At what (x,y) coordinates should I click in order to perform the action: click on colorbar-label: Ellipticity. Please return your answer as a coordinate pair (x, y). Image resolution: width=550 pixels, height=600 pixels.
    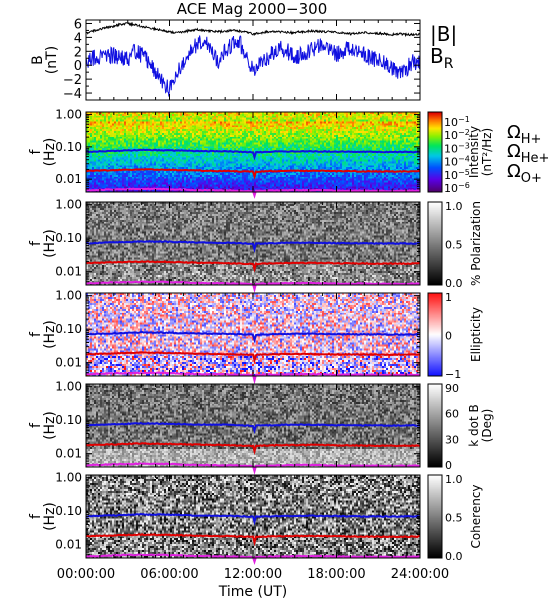
    Looking at the image, I should click on (476, 334).